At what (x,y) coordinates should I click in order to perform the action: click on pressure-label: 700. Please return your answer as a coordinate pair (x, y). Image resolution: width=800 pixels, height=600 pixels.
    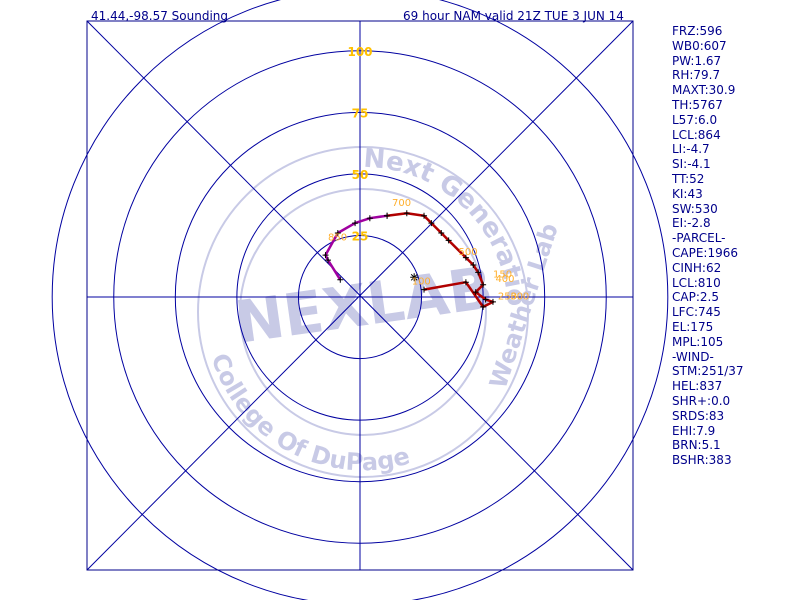
    Looking at the image, I should click on (401, 203).